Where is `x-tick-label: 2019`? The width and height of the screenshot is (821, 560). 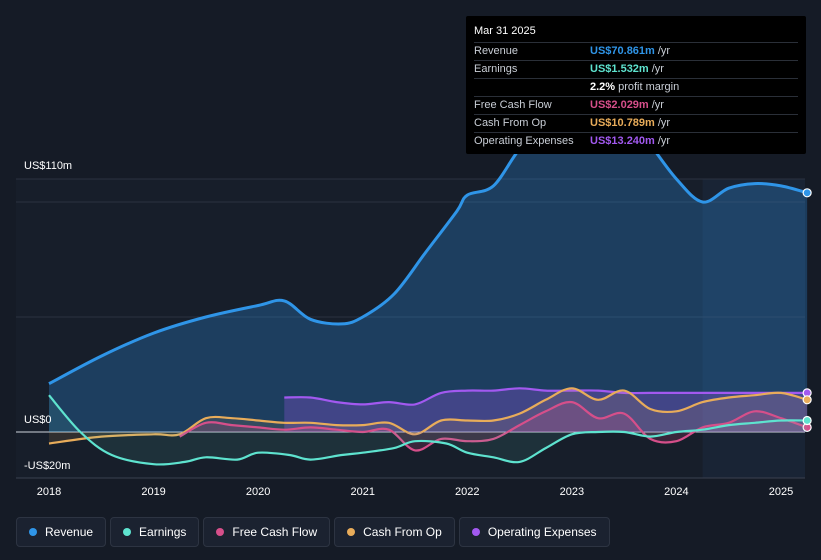
x-tick-label: 2019 is located at coordinates (153, 492).